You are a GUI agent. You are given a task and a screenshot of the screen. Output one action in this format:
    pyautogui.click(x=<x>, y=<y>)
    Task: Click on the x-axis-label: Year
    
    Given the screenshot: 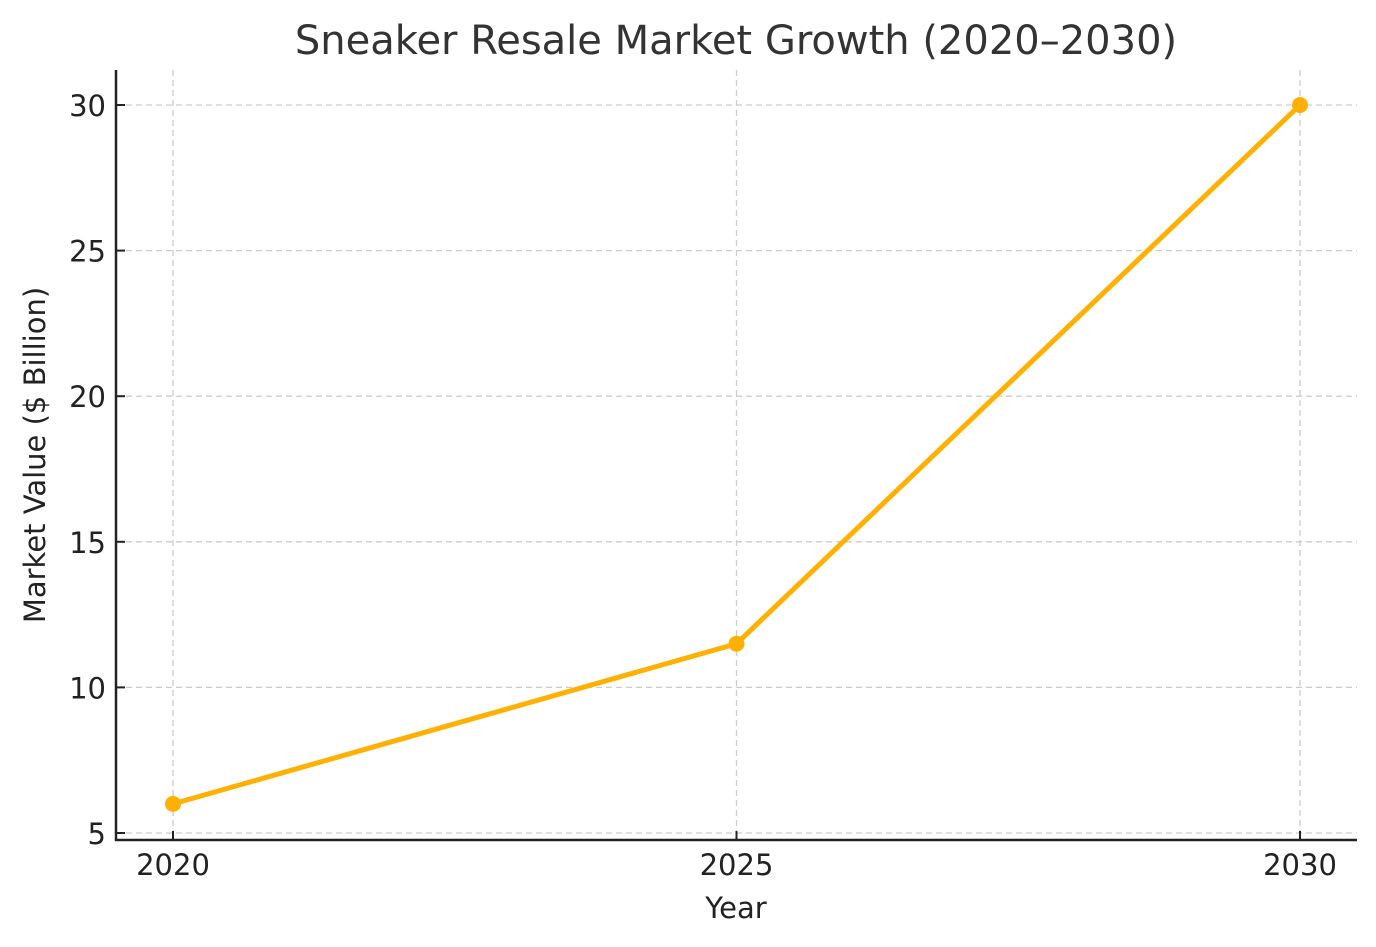 What is the action you would take?
    pyautogui.click(x=735, y=908)
    